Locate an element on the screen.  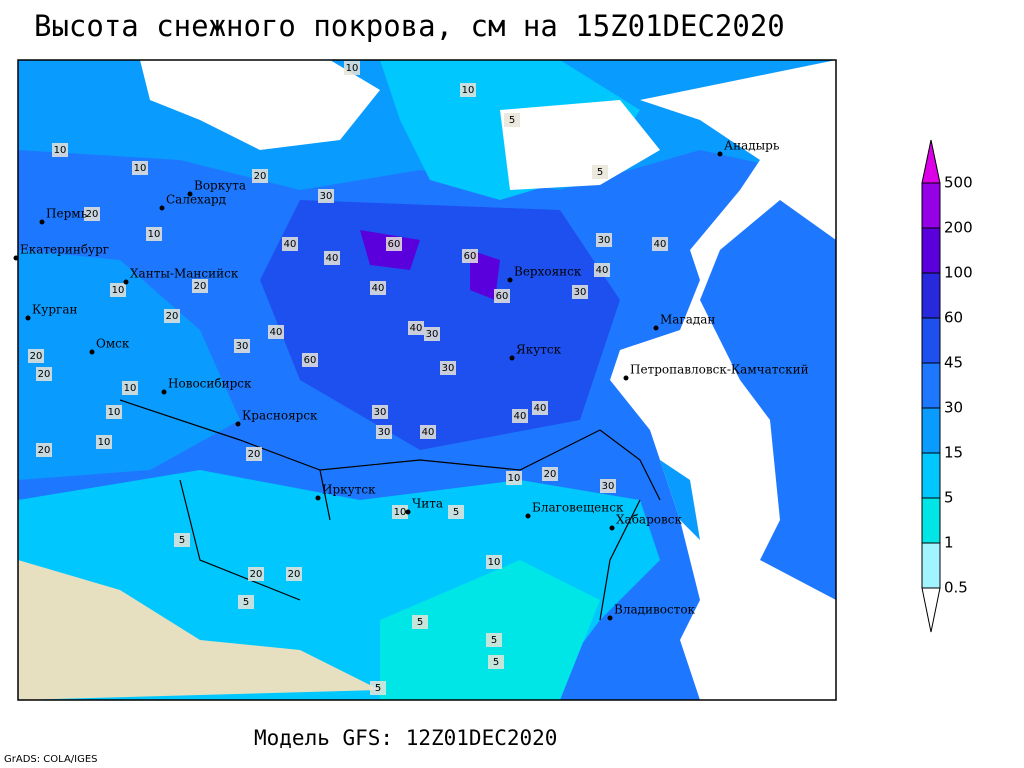
colorbar-label: 200 is located at coordinates (958, 228).